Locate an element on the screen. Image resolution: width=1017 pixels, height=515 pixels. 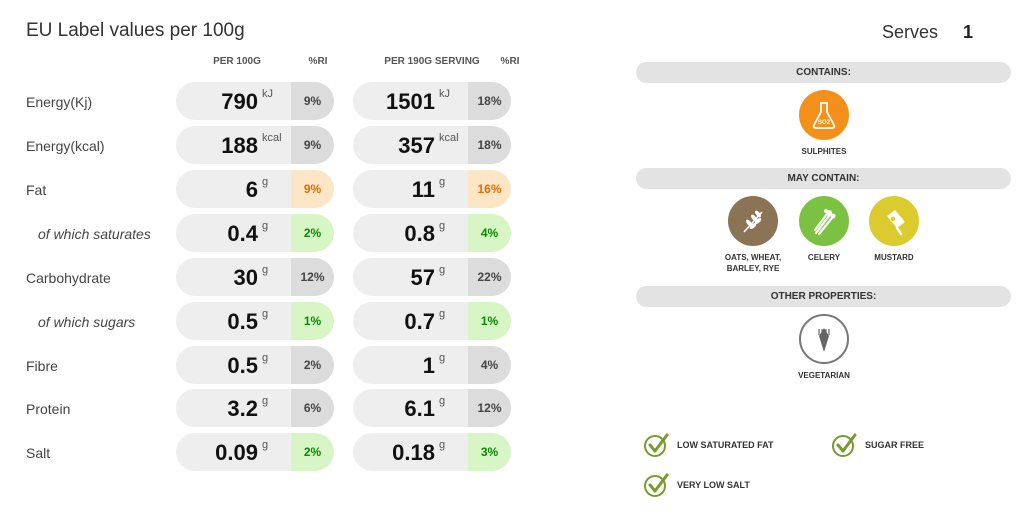
value-number: 0.8 is located at coordinates (419, 233).